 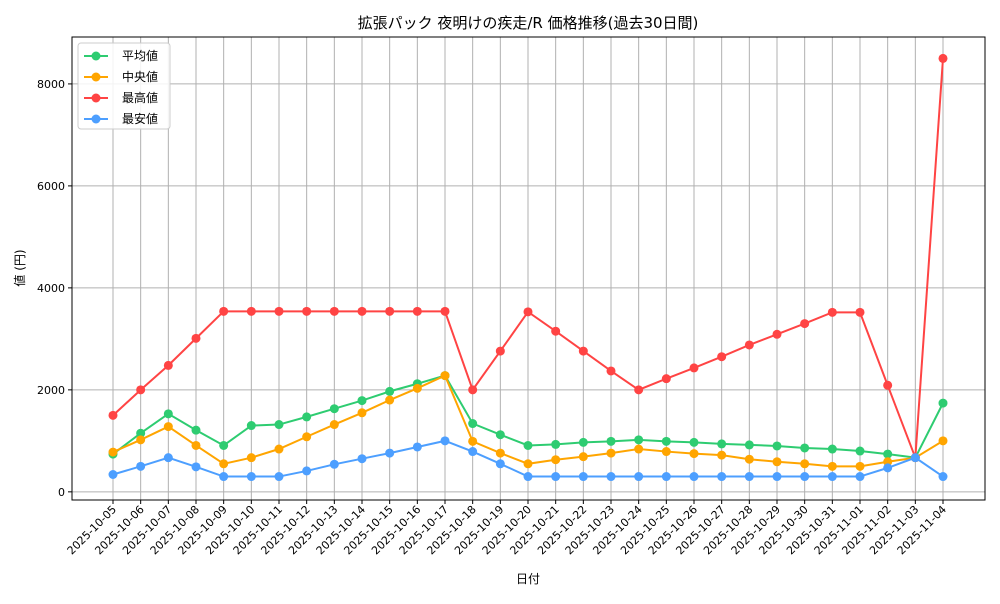 What do you see at coordinates (51, 84) in the screenshot?
I see `y-tick-label: 8000` at bounding box center [51, 84].